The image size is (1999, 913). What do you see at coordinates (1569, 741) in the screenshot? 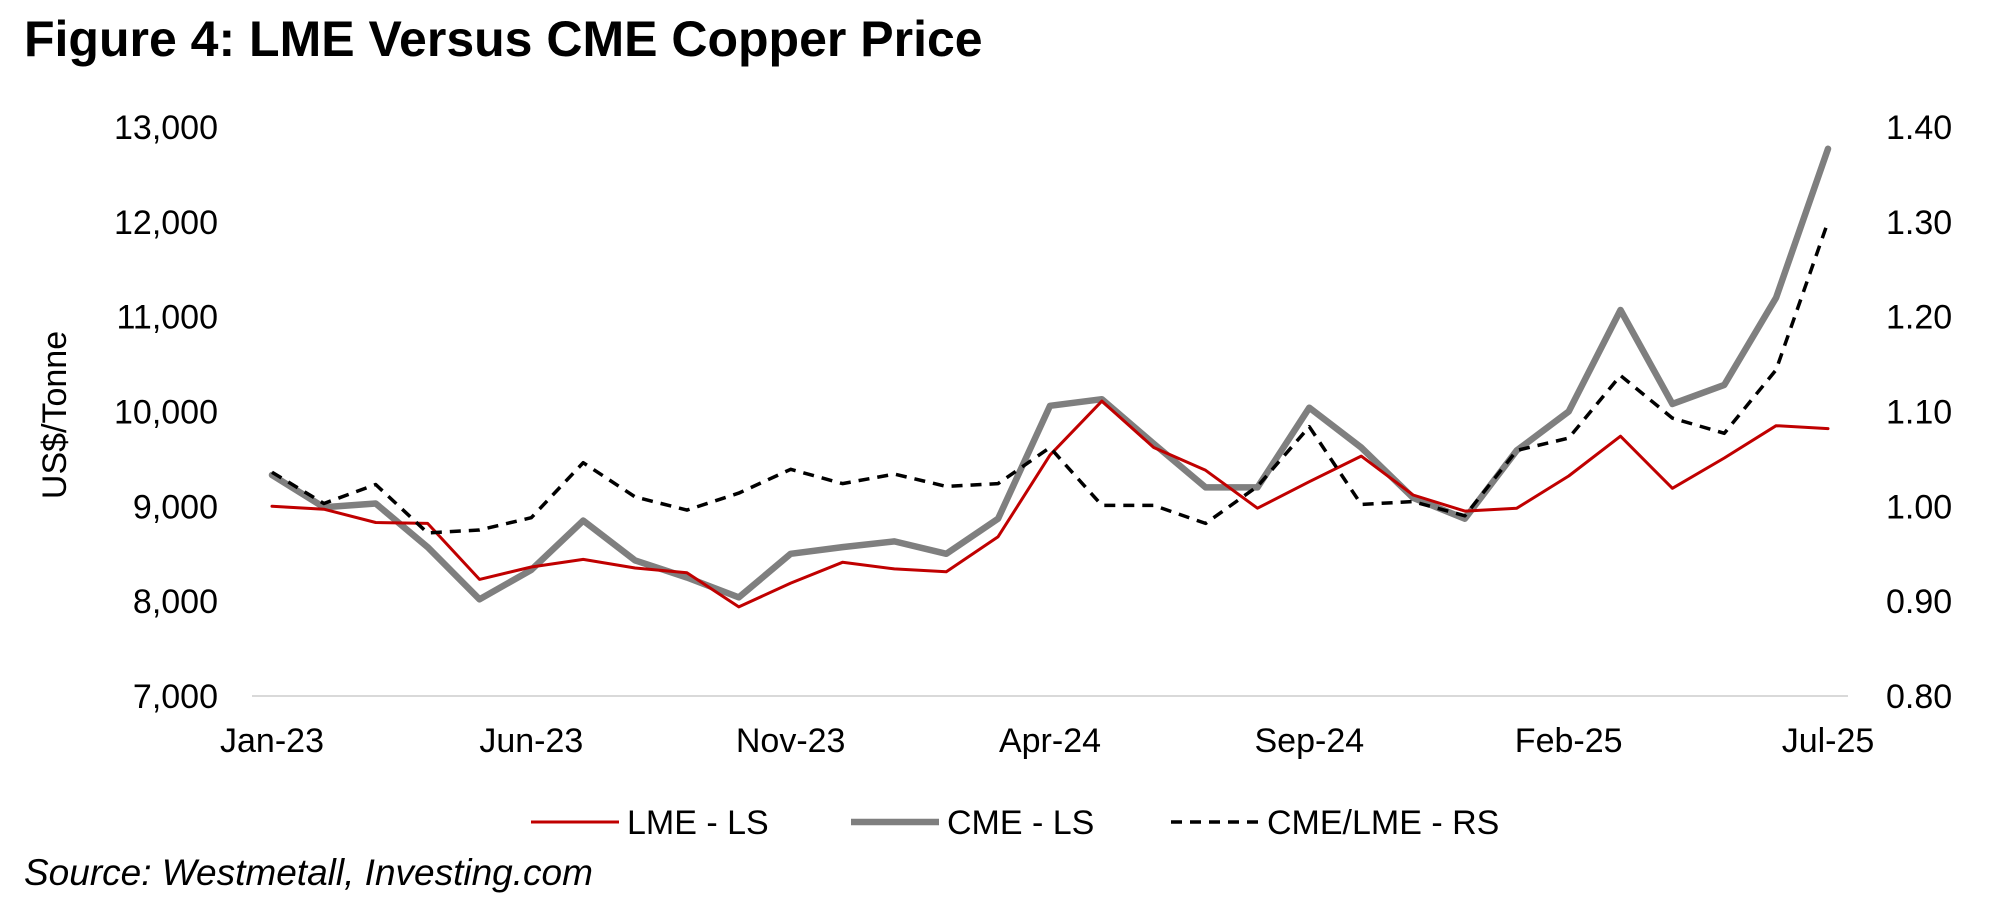
I see `x-tick-label: Feb-25` at bounding box center [1569, 741].